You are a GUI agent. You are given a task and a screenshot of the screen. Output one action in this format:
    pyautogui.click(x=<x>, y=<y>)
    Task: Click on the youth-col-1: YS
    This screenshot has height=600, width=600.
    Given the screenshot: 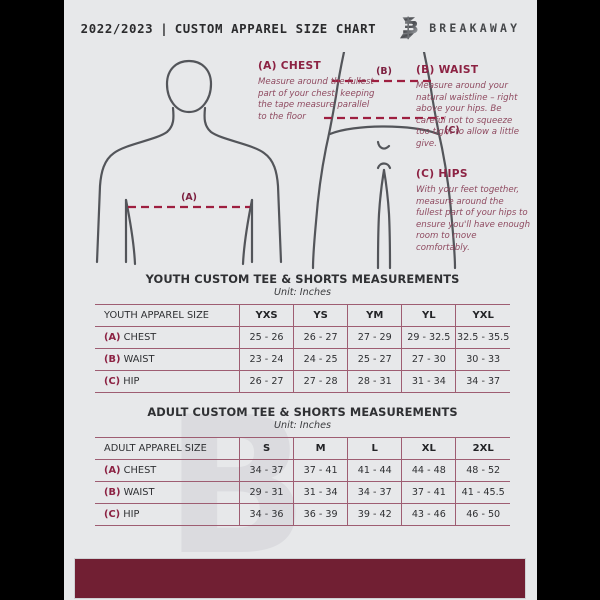 What is the action you would take?
    pyautogui.click(x=321, y=315)
    